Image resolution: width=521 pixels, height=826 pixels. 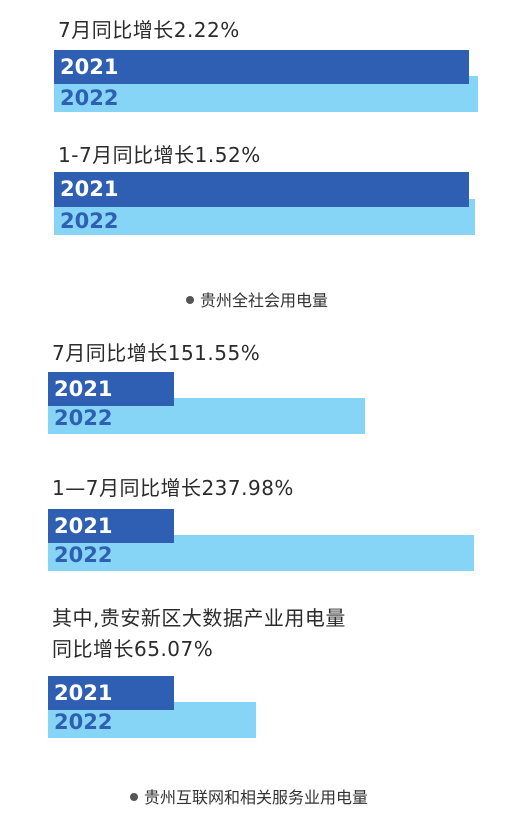 What do you see at coordinates (173, 488) in the screenshot?
I see `chart-4-title: 1—7月同比增长237.98%` at bounding box center [173, 488].